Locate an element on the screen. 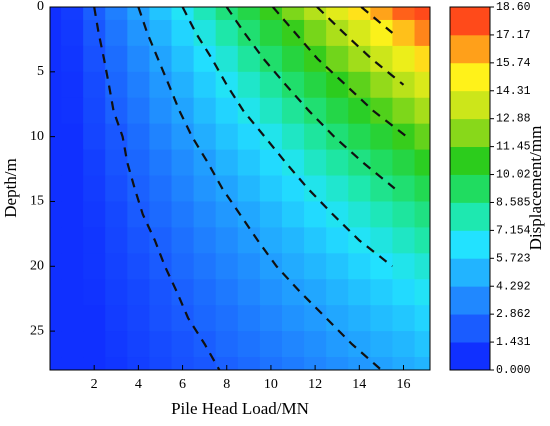  x-tick-label: 6 is located at coordinates (182, 384).